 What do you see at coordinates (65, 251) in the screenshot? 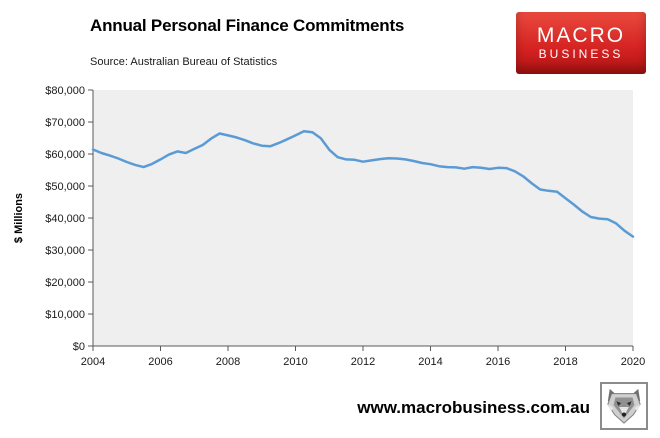
I see `y-tick-label: $30,000` at bounding box center [65, 251].